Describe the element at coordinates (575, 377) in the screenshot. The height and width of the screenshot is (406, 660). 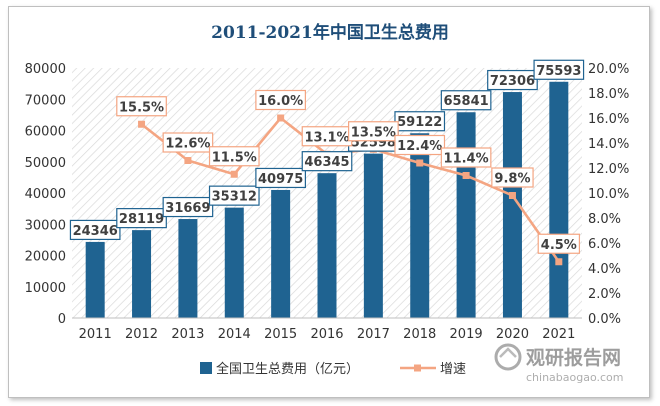
I see `watermark-url: chinabaogao.com` at that location.